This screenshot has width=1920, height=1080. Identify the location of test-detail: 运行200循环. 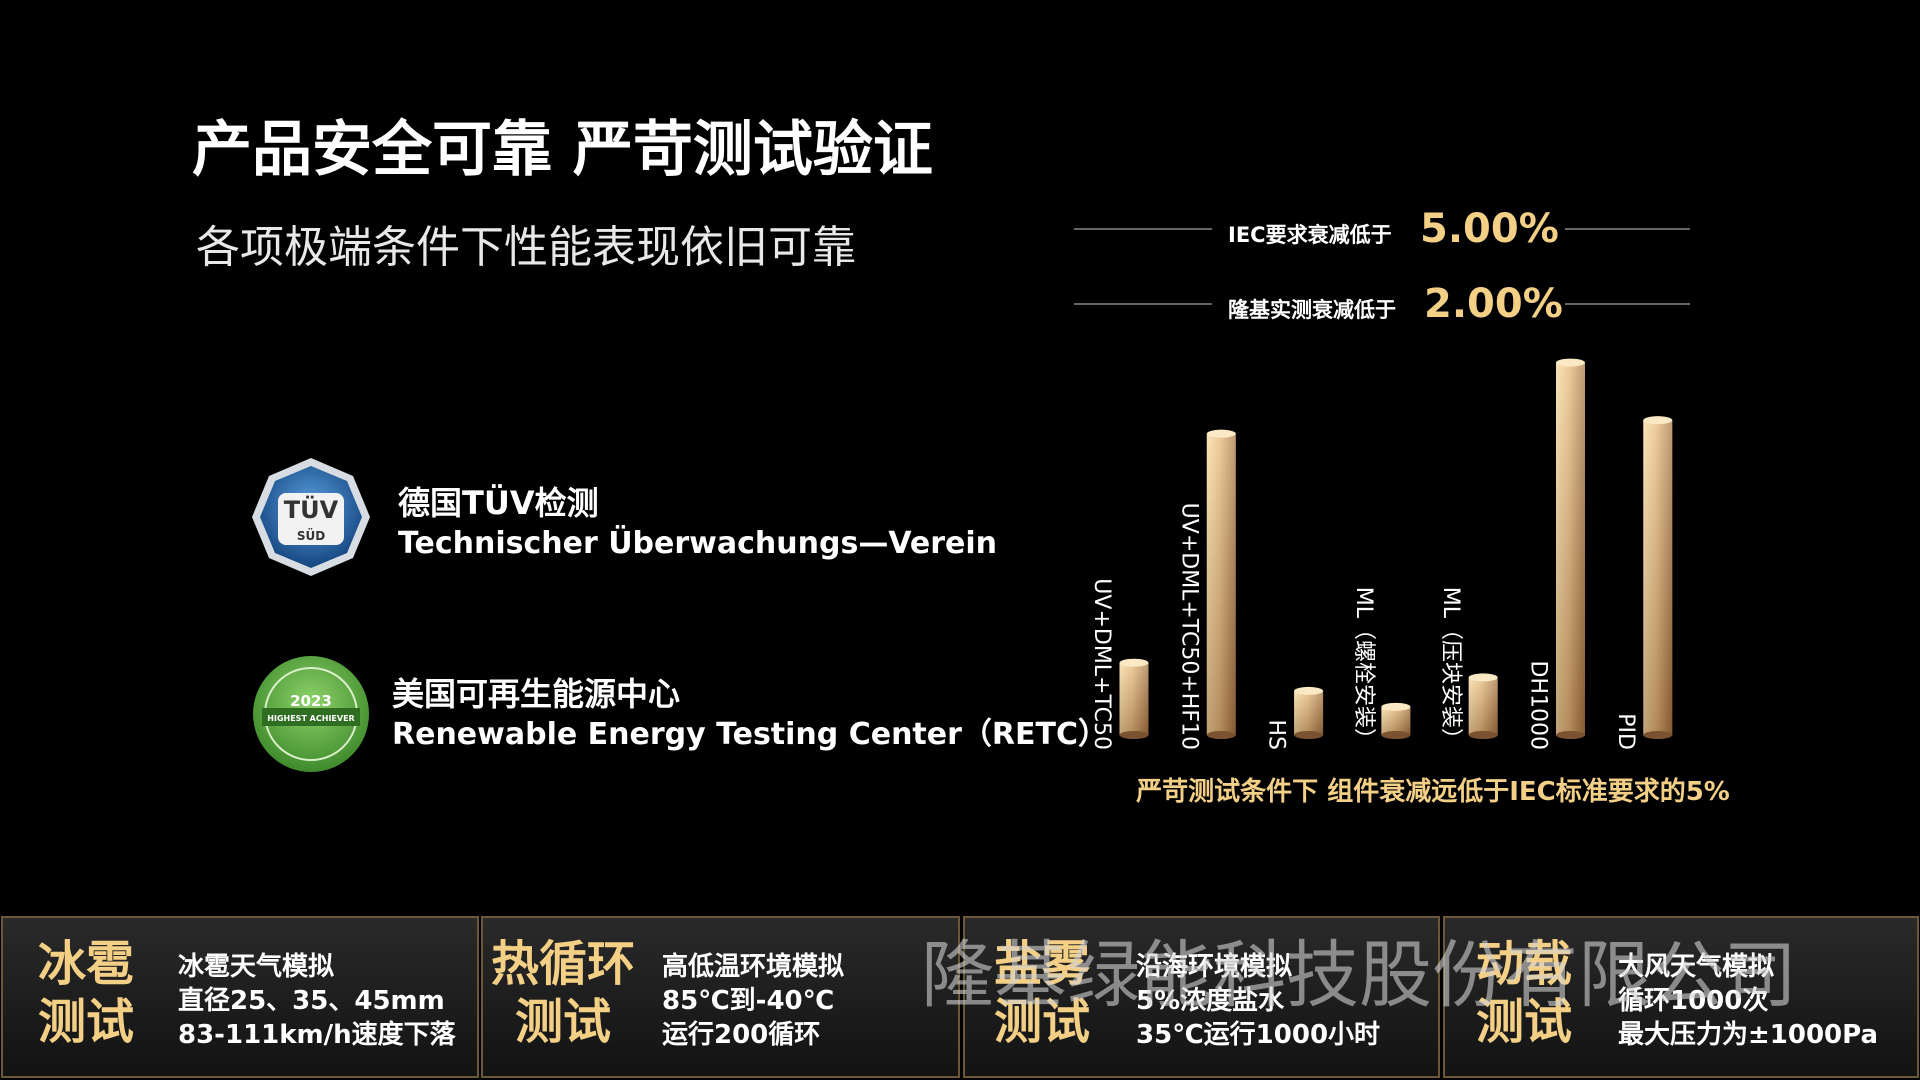
(741, 1034).